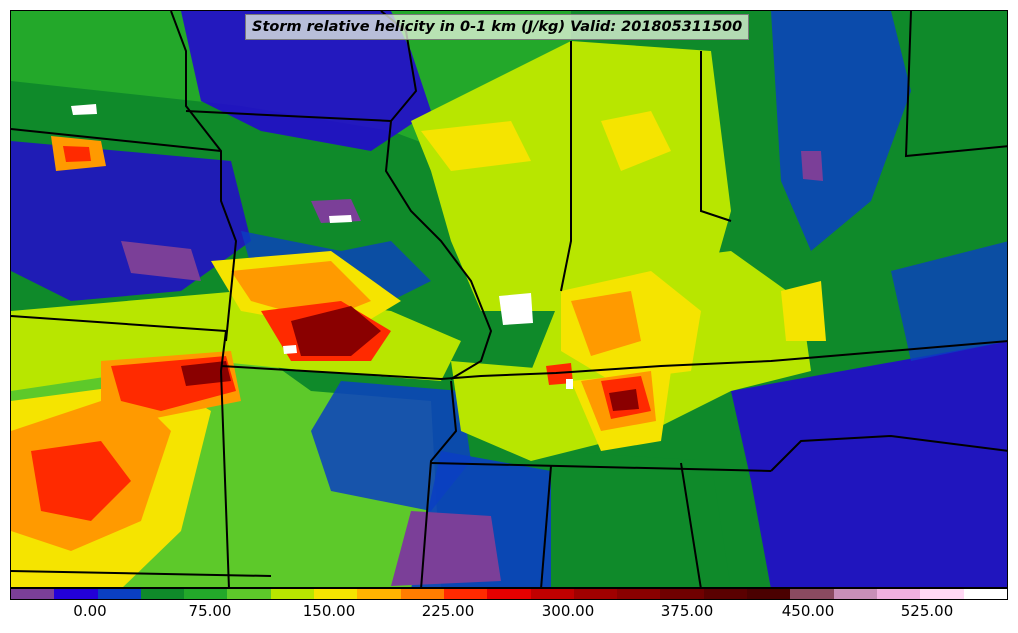 Image resolution: width=1018 pixels, height=633 pixels. I want to click on colorbar-tick-label: 525.00, so click(927, 611).